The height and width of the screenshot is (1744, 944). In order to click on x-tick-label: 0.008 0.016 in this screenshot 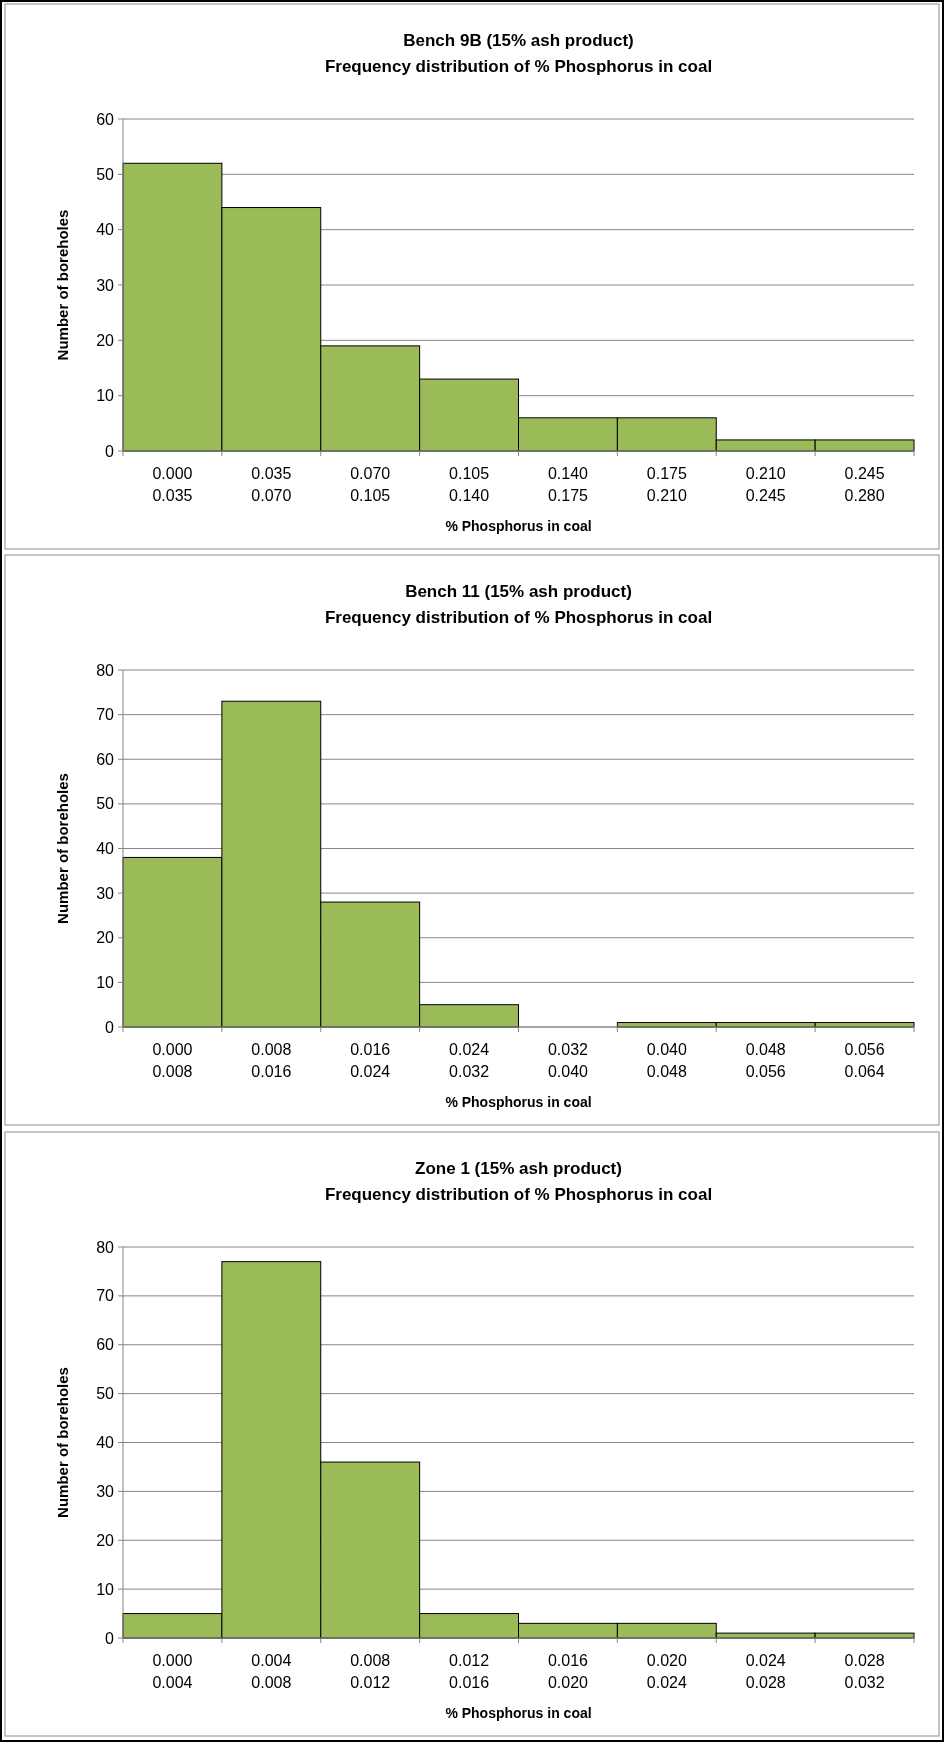, I will do `click(271, 1060)`.